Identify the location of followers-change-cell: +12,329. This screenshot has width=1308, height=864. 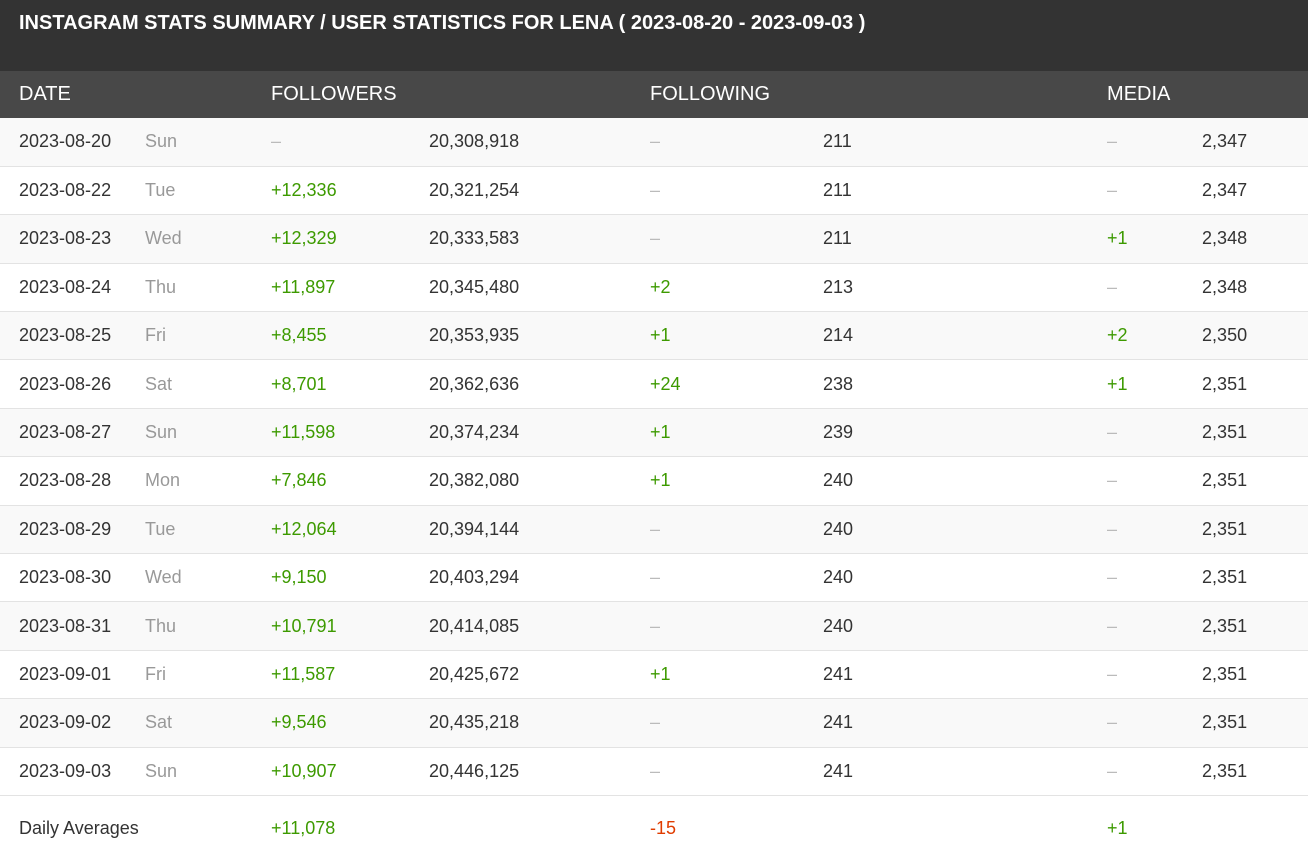
(304, 238).